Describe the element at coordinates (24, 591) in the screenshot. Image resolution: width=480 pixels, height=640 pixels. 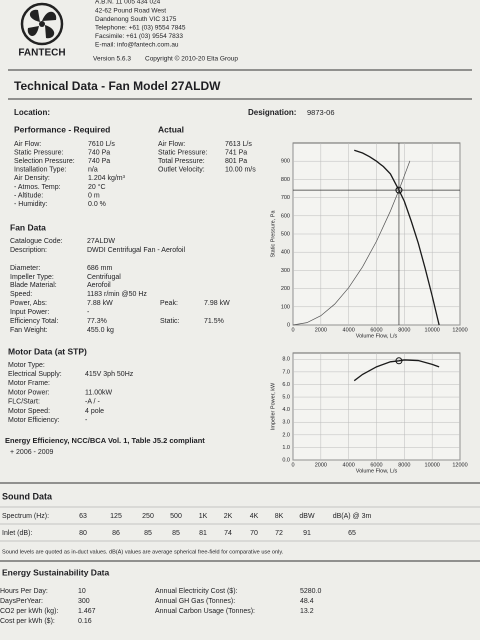
I see `field-label: Hours Per Day:` at that location.